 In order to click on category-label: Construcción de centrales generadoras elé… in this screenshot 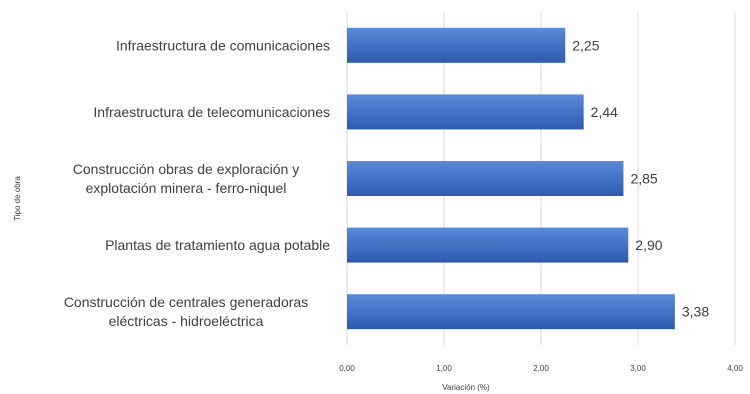, I will do `click(186, 311)`.